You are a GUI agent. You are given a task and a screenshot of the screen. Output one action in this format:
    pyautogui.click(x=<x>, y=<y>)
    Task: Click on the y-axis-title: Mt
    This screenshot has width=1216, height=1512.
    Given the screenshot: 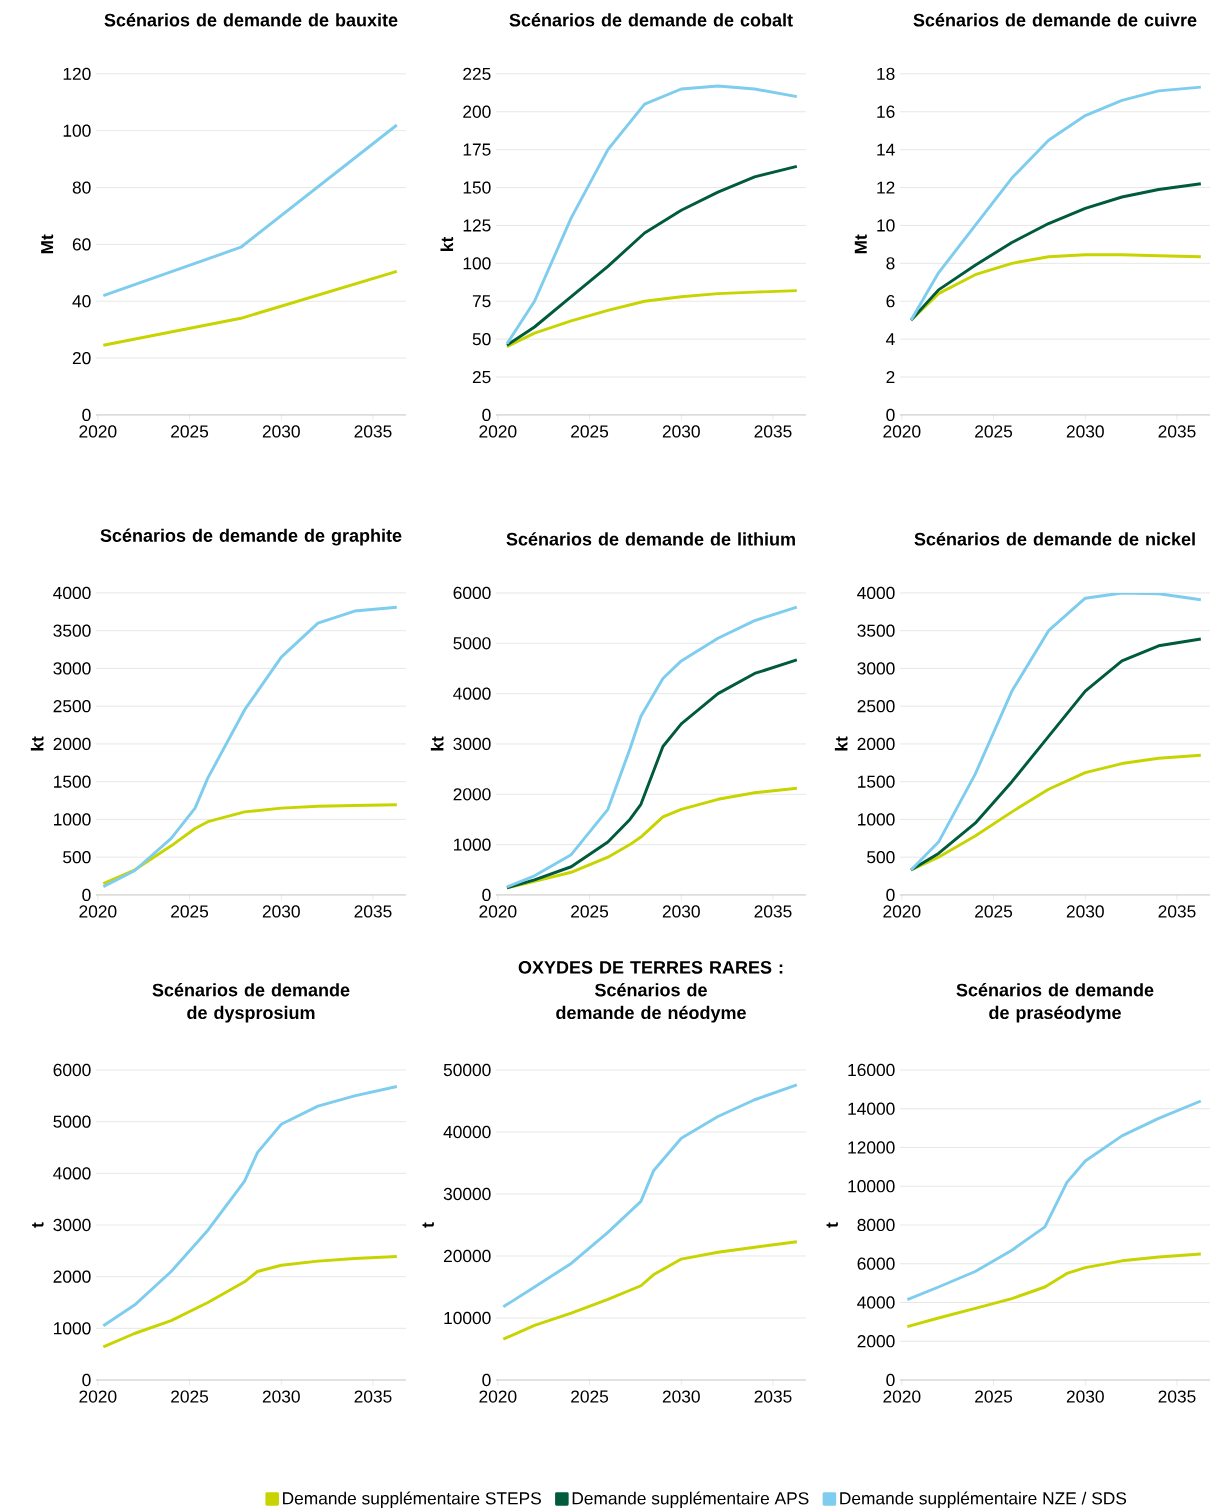 What is the action you would take?
    pyautogui.click(x=47, y=244)
    